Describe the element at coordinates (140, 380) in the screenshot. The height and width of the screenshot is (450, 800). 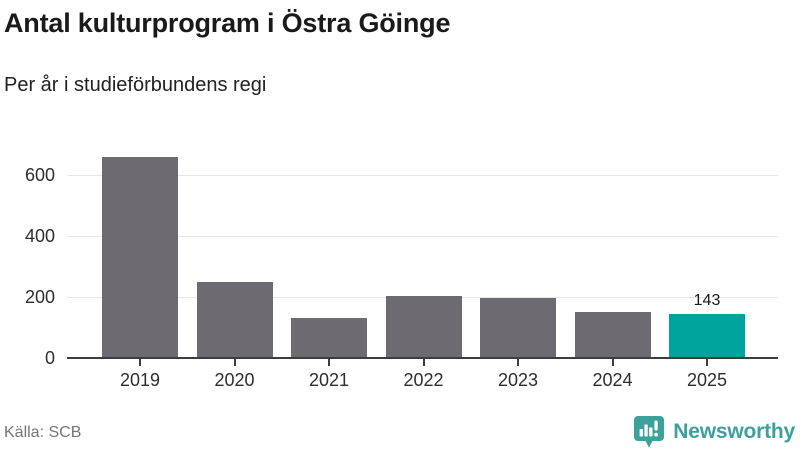
I see `x-tick-label-2019: 2019` at that location.